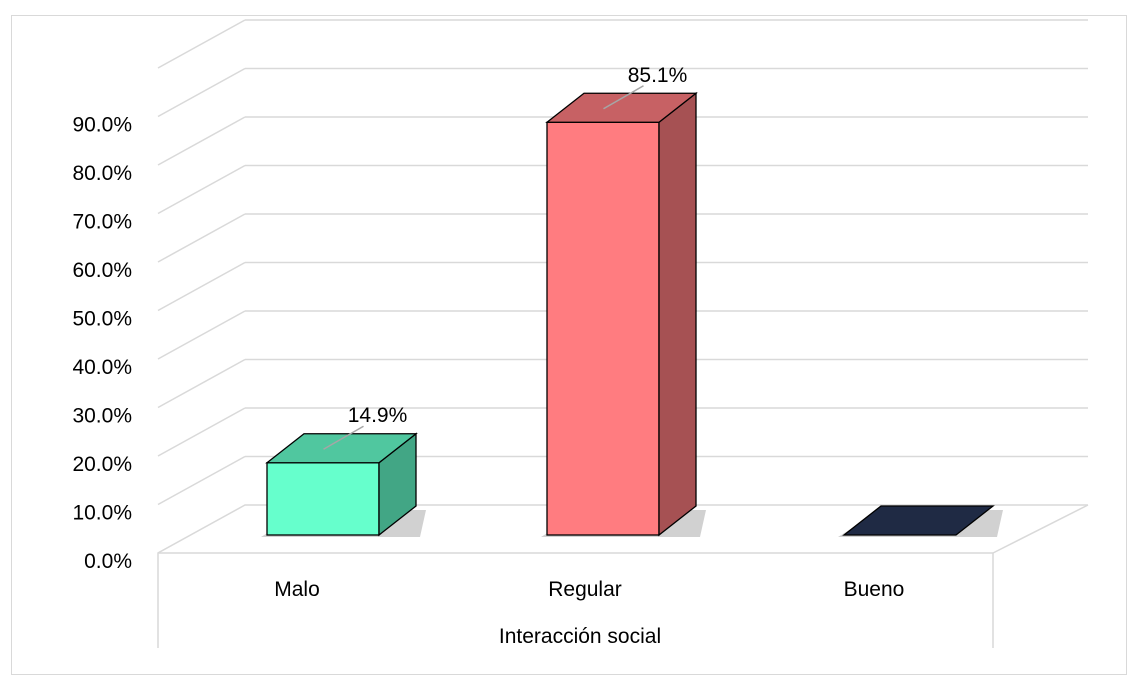 This screenshot has width=1138, height=675. I want to click on y-tick-label: 50.0%, so click(102, 319).